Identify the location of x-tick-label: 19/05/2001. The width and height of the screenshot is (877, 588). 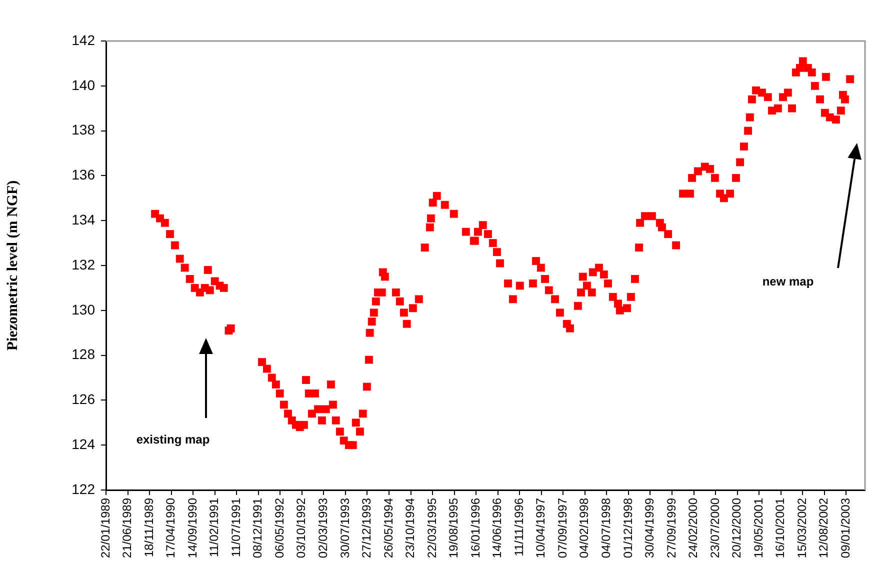
(758, 528).